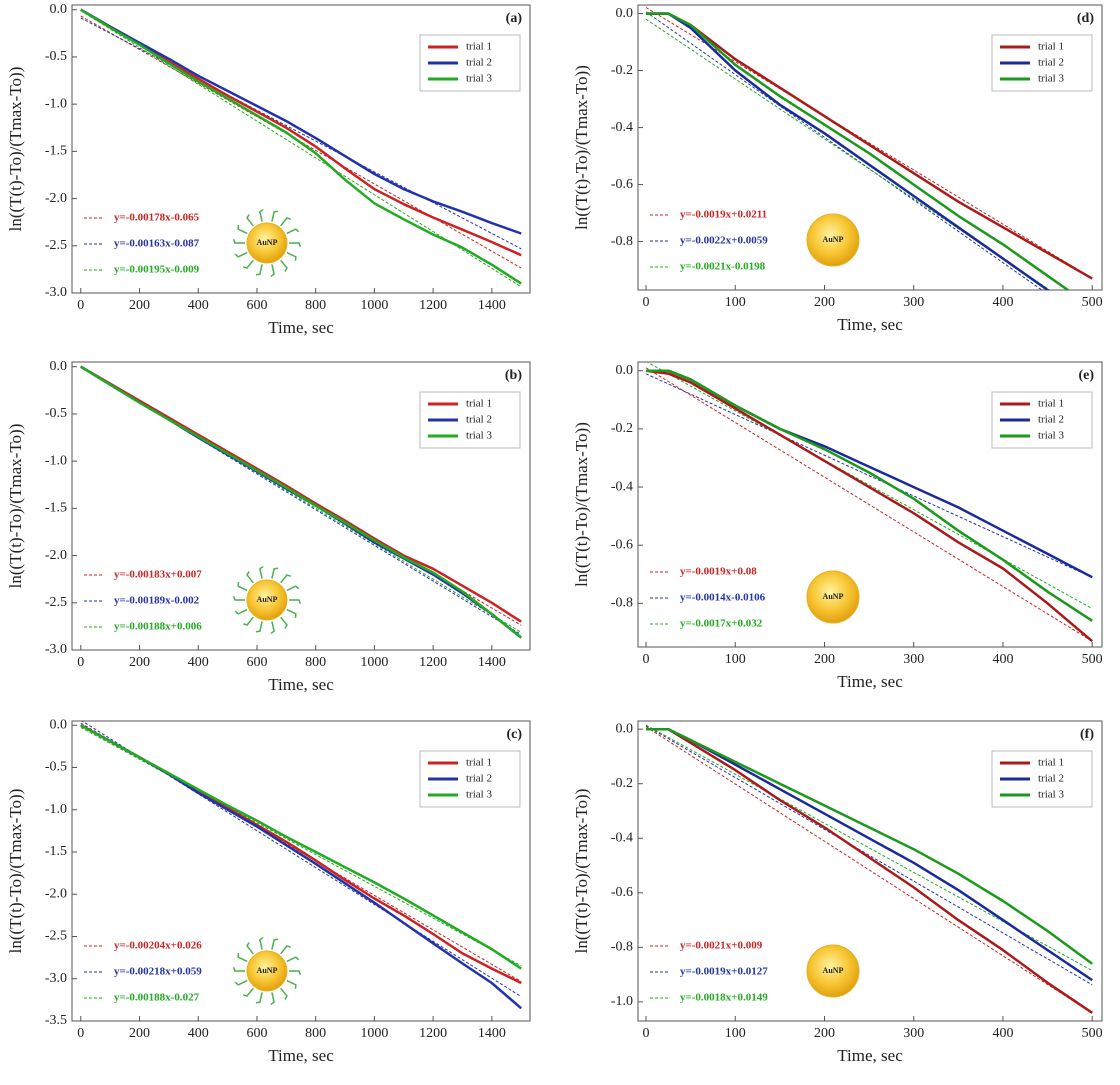 Image resolution: width=1120 pixels, height=1085 pixels. I want to click on x-tick-label: 1200, so click(433, 305).